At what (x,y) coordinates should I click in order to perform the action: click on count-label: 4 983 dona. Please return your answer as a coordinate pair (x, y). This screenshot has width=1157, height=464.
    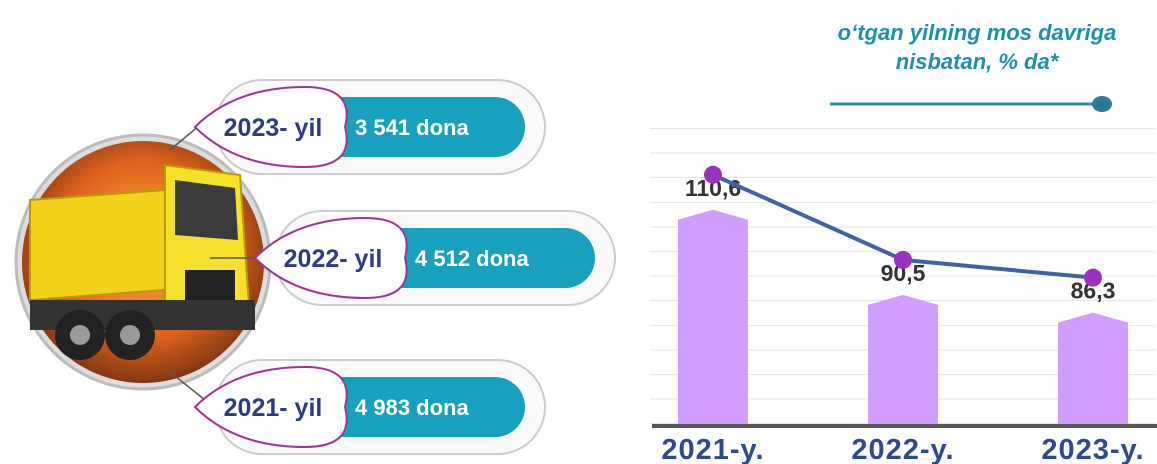
    Looking at the image, I should click on (412, 407).